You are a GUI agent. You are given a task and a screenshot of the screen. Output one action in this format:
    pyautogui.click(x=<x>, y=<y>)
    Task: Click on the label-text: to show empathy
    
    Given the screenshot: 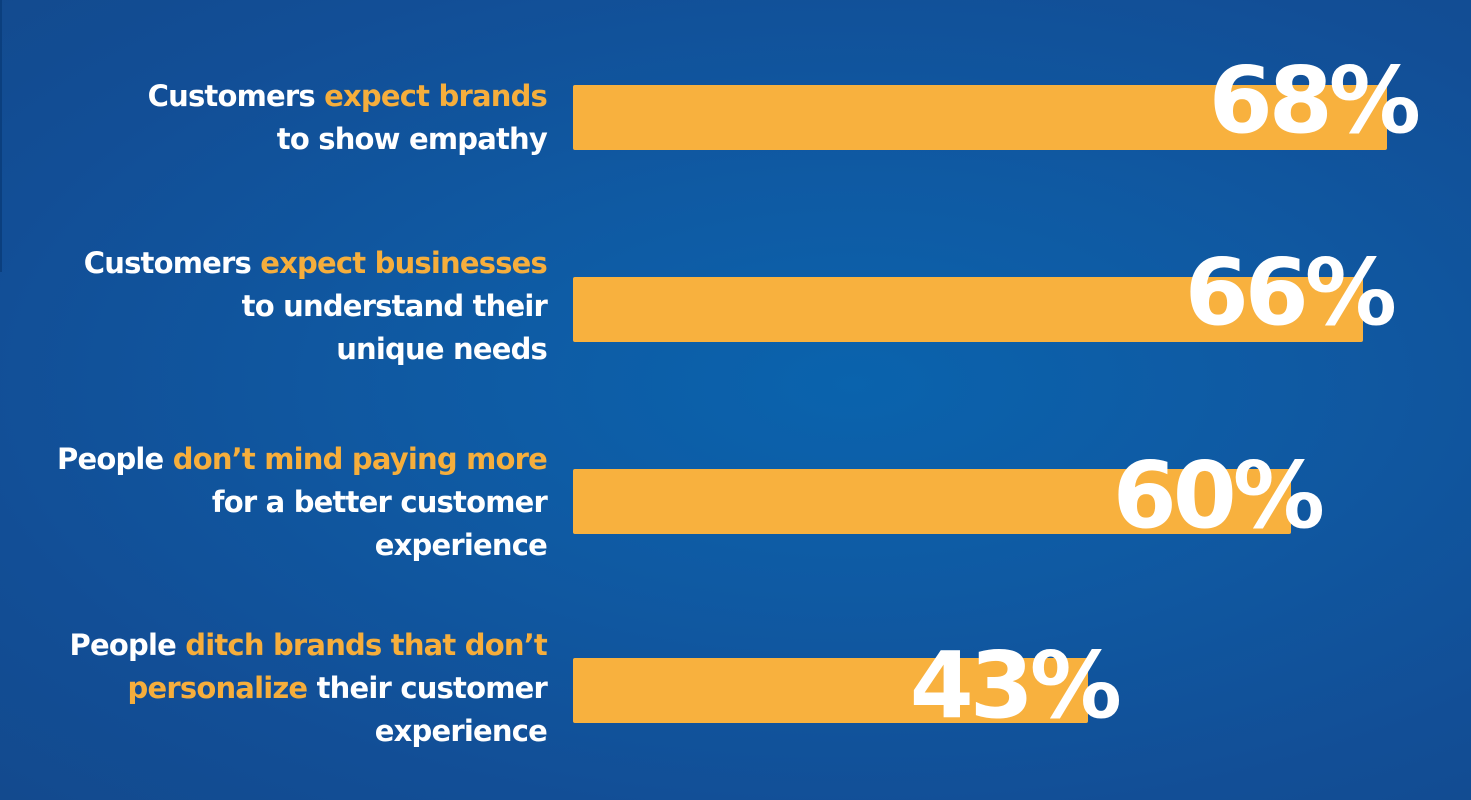 What is the action you would take?
    pyautogui.click(x=412, y=139)
    